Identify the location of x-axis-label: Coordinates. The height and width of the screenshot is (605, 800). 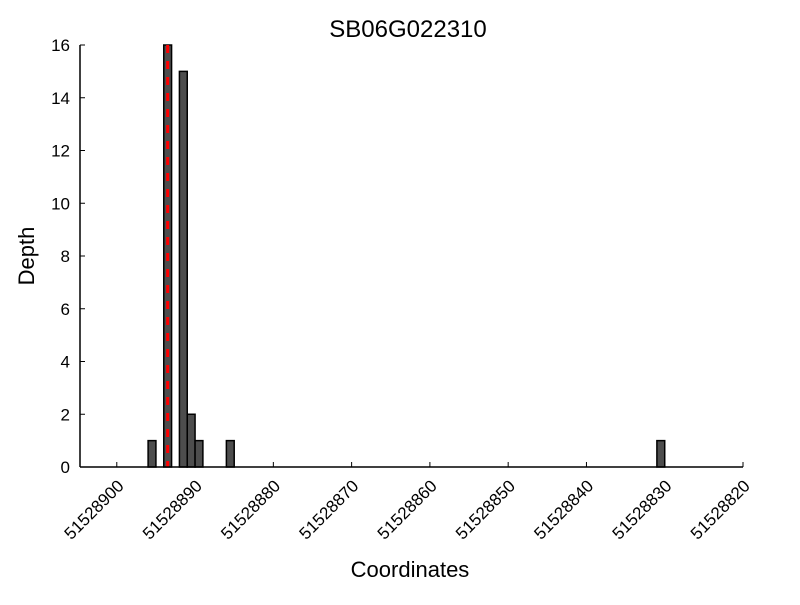
(410, 569).